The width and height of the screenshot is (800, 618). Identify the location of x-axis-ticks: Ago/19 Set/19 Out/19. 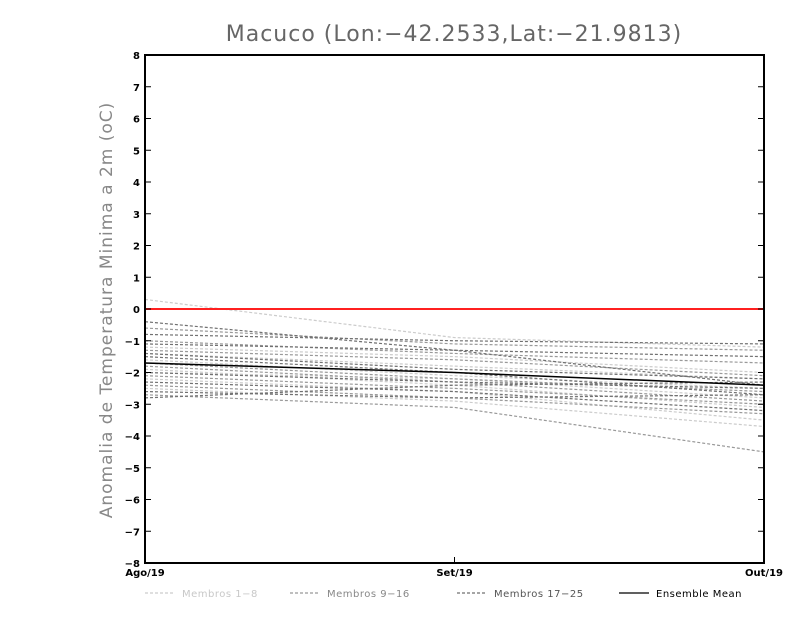
(454, 568).